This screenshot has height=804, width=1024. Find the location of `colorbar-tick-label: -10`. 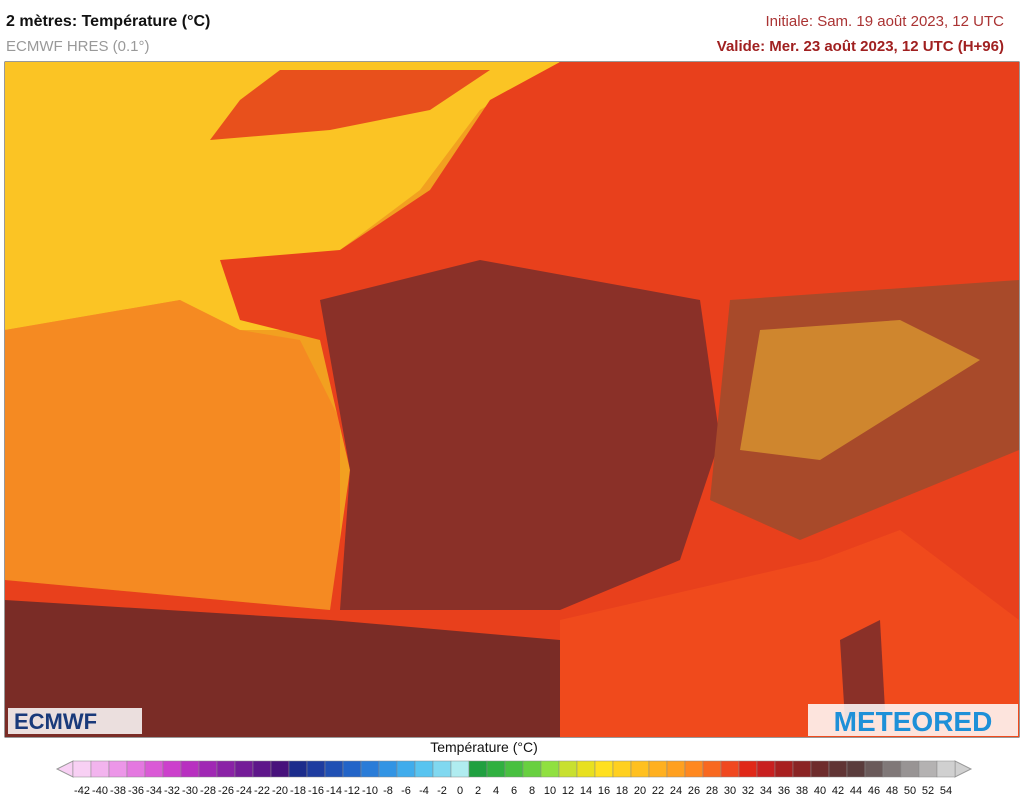

colorbar-tick-label: -10 is located at coordinates (370, 791).